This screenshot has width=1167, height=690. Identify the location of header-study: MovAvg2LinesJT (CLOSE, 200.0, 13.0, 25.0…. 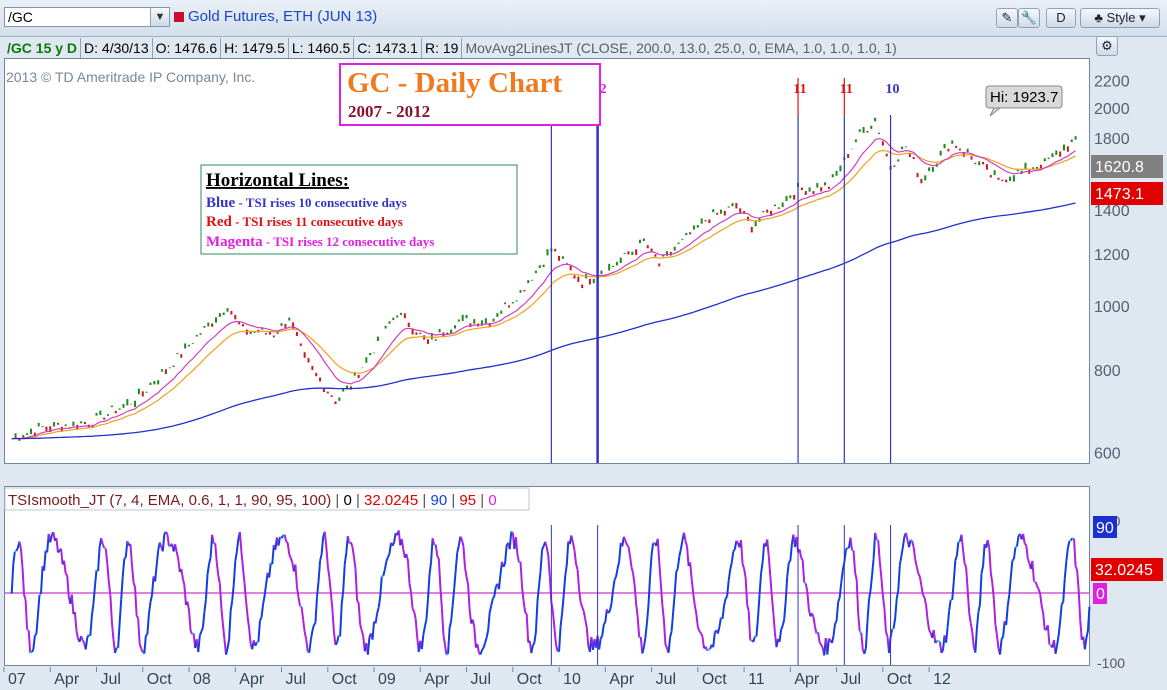
(681, 48).